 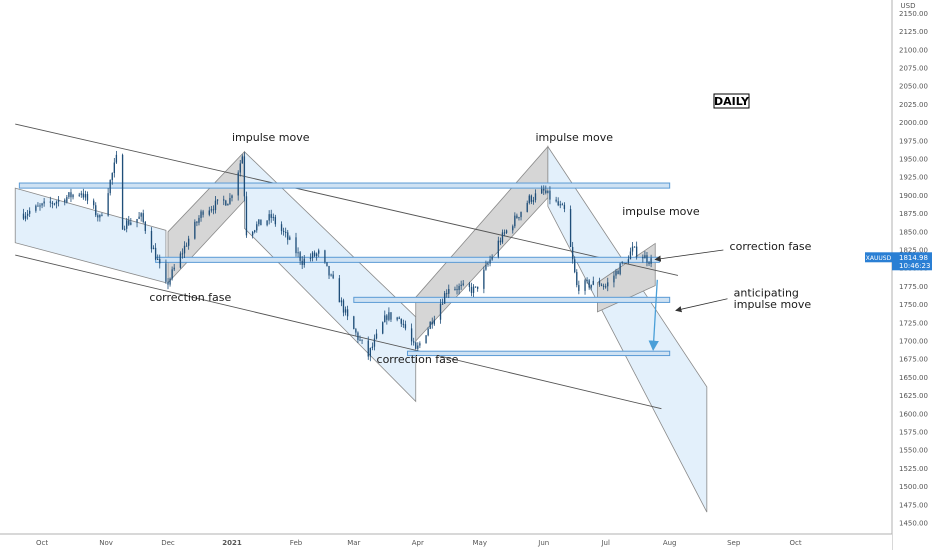 I want to click on x-tick-label: Feb, so click(x=296, y=543).